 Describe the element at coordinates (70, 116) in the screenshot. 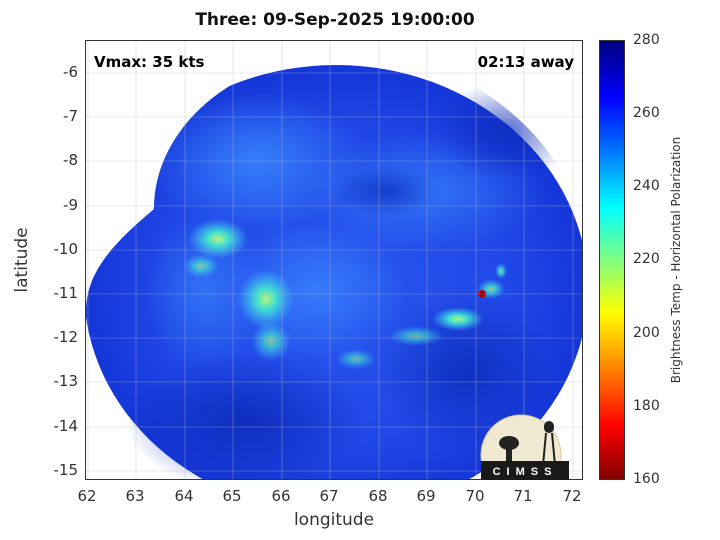

I see `y-tick-label: -7` at that location.